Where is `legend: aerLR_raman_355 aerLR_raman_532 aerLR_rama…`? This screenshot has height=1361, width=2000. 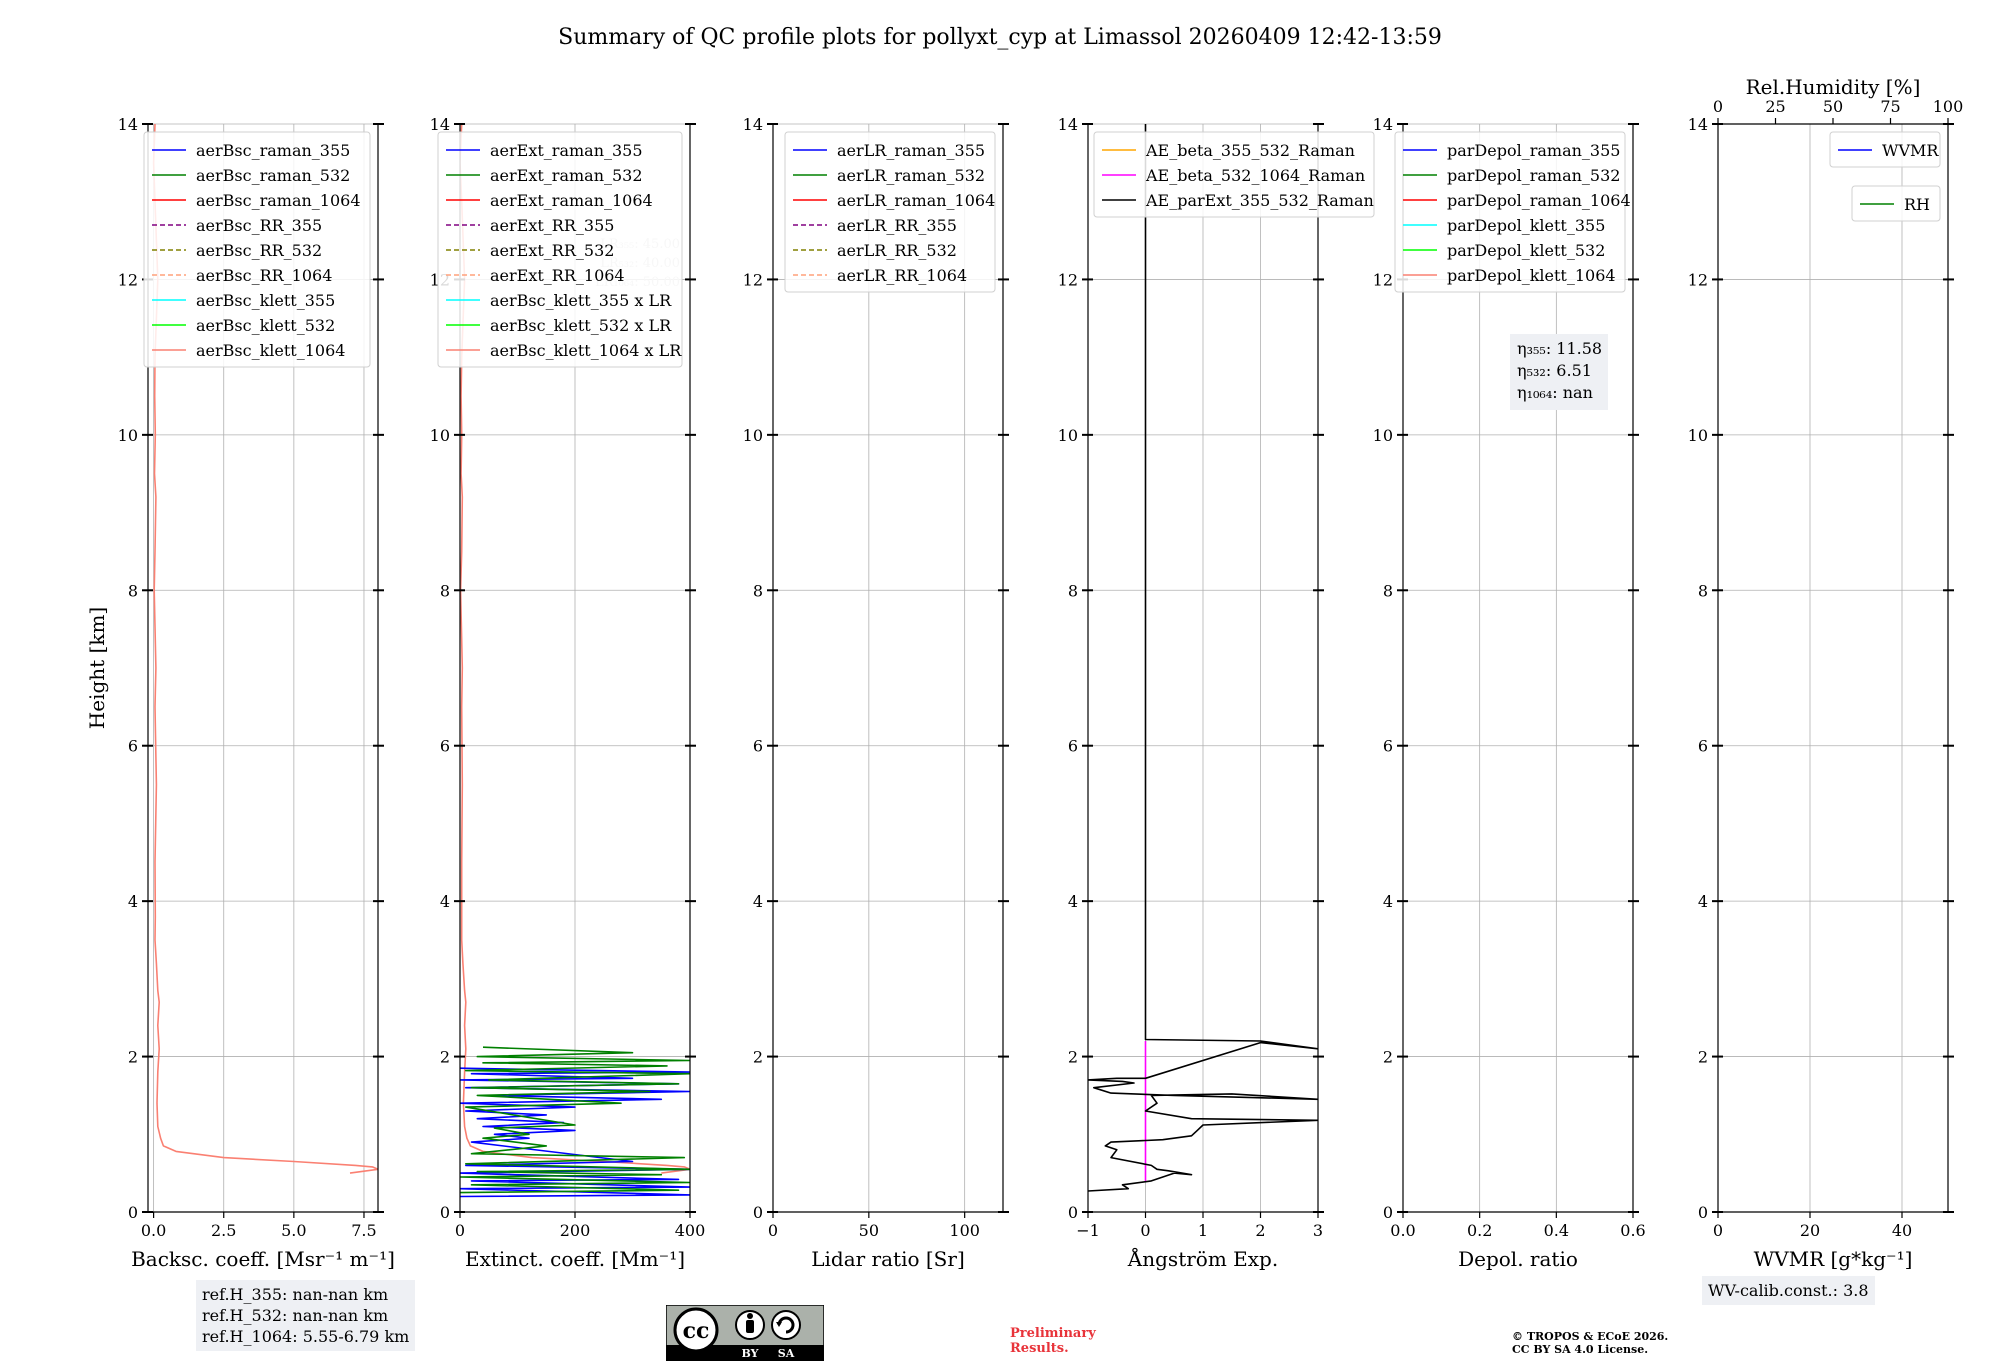
legend: aerLR_raman_355 aerLR_raman_532 aerLR_rama… is located at coordinates (890, 212).